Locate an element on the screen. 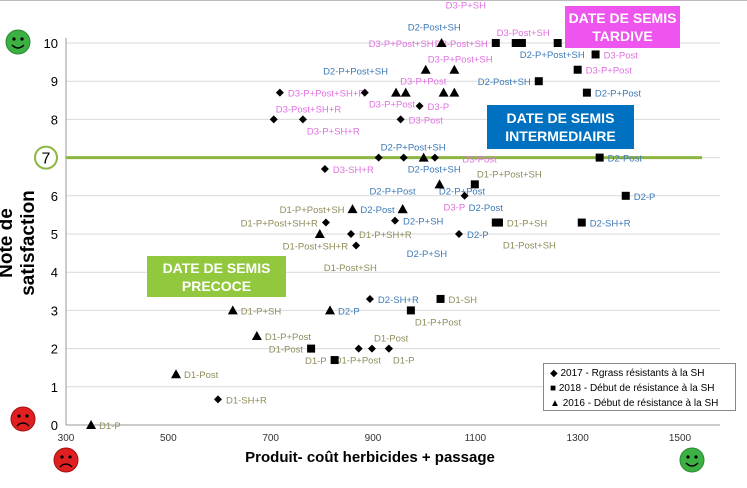 Image resolution: width=747 pixels, height=488 pixels. point-label: D3-P is located at coordinates (439, 107).